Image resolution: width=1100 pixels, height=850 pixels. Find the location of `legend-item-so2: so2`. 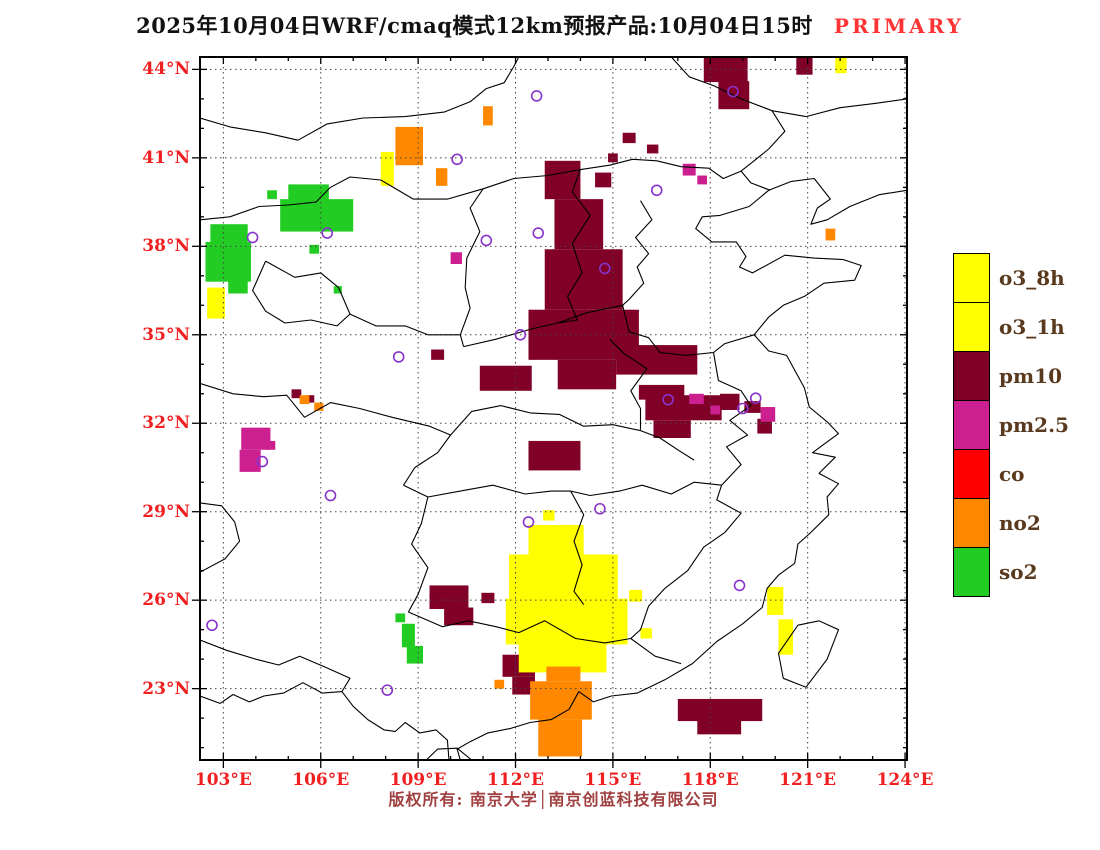

legend-item-so2: so2 is located at coordinates (1011, 572).